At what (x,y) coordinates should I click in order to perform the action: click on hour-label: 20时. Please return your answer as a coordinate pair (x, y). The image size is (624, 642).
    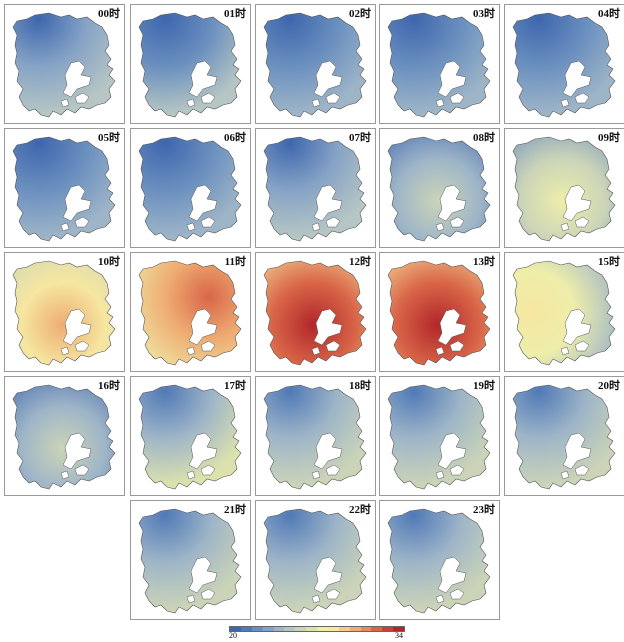
    Looking at the image, I should click on (609, 386).